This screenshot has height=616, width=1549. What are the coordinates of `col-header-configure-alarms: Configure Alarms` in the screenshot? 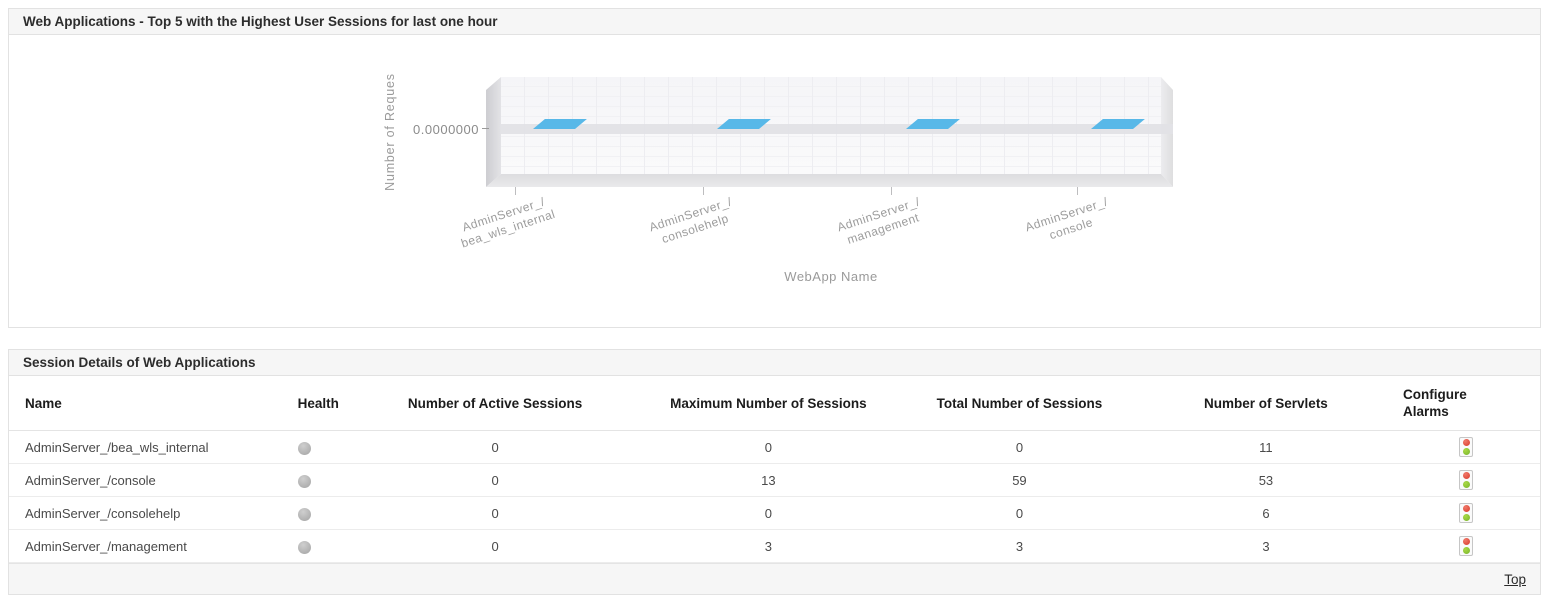 It's located at (1435, 403).